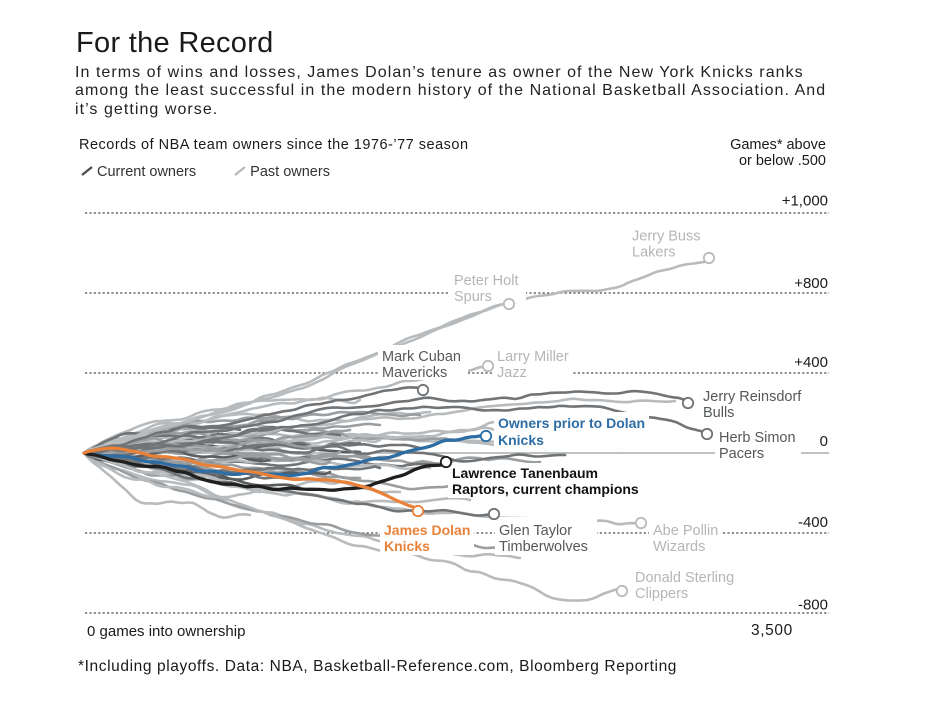 This screenshot has height=709, width=940. What do you see at coordinates (679, 547) in the screenshot?
I see `svg-text: Wizards` at bounding box center [679, 547].